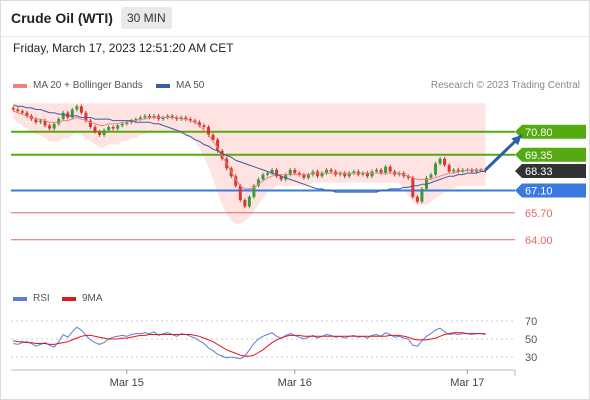 Image resolution: width=590 pixels, height=400 pixels. What do you see at coordinates (467, 383) in the screenshot?
I see `x-tick-label-2: Mar 17` at bounding box center [467, 383].